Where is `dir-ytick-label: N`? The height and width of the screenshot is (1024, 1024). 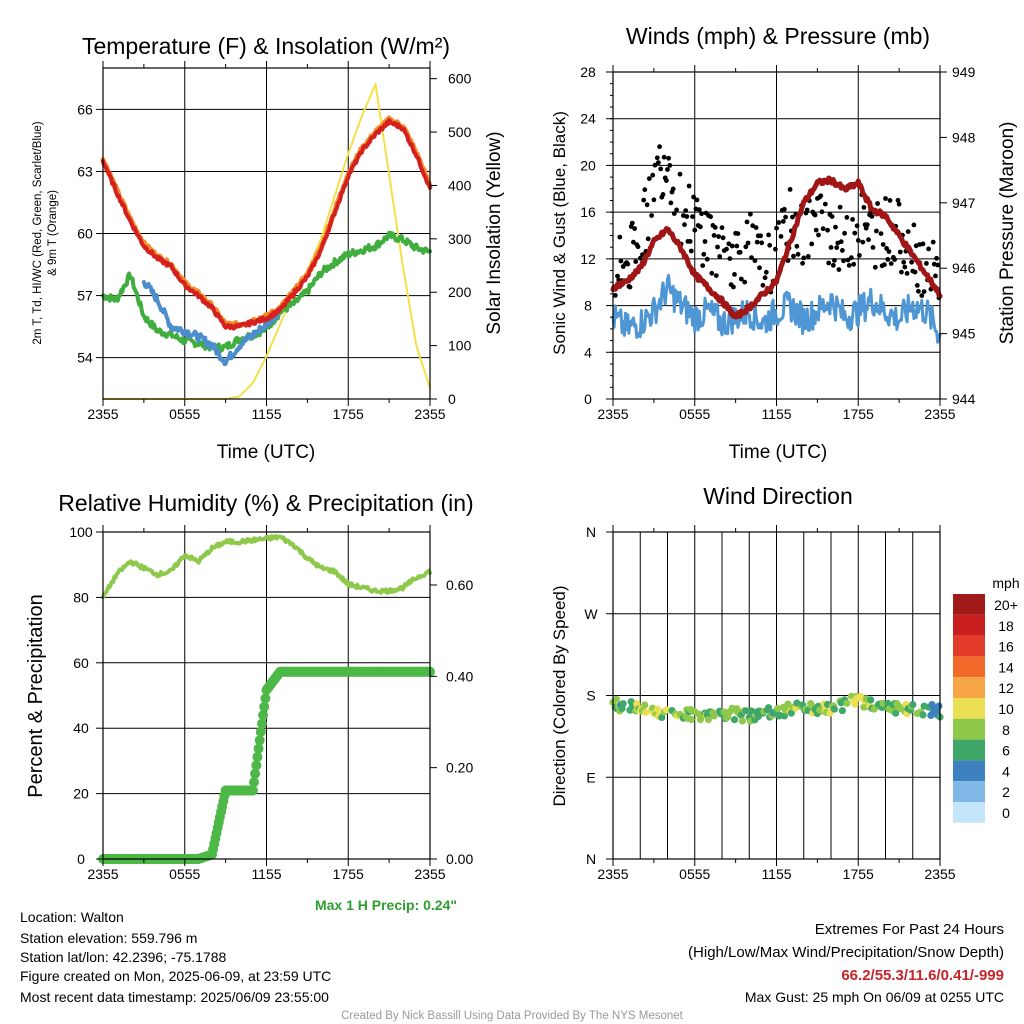 dir-ytick-label: N is located at coordinates (591, 859).